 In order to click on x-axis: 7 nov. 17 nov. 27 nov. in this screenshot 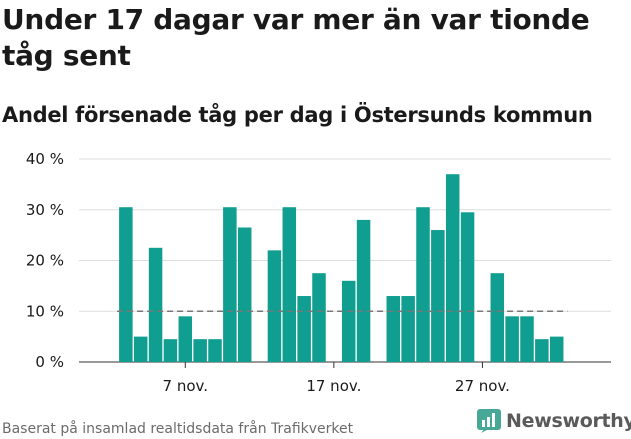, I will do `click(336, 378)`.